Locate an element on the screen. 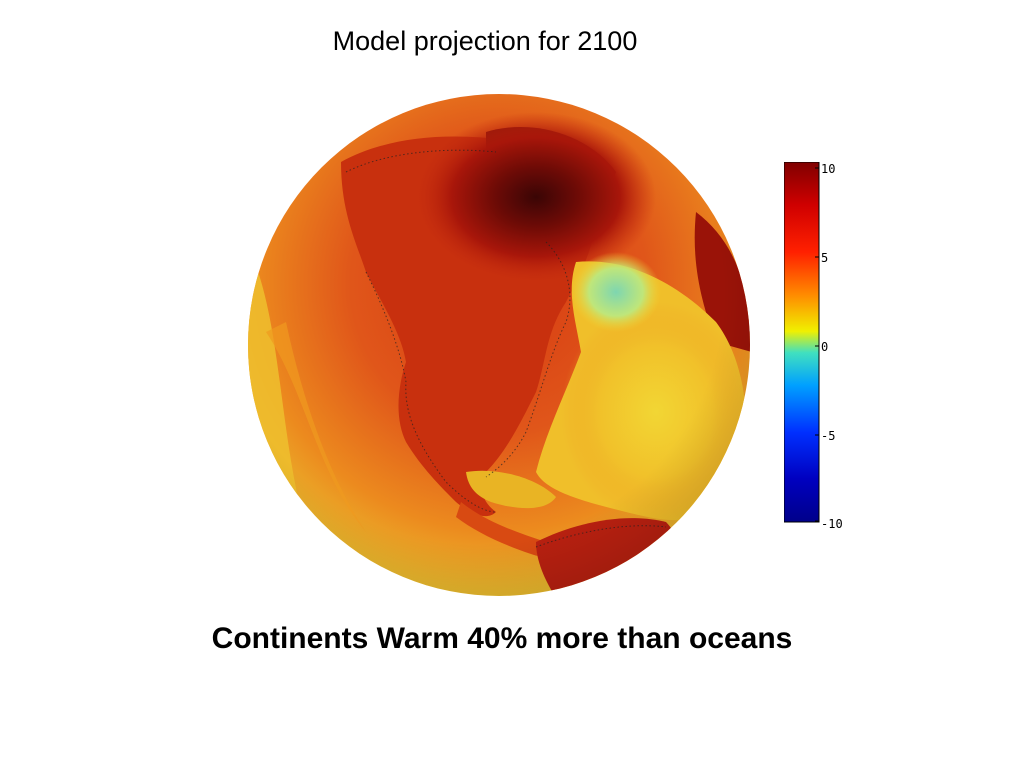 Image resolution: width=1024 pixels, height=768 pixels. colorbar: 10 5 0 -5 -10 is located at coordinates (813, 346).